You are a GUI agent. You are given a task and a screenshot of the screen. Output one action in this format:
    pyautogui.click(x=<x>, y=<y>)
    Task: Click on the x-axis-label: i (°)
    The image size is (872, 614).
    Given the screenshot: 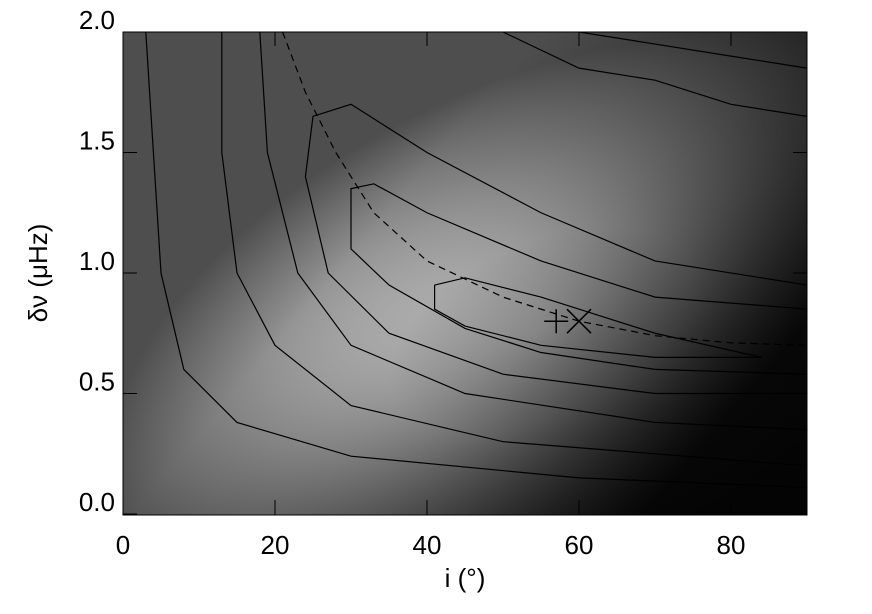 What is the action you would take?
    pyautogui.click(x=465, y=578)
    